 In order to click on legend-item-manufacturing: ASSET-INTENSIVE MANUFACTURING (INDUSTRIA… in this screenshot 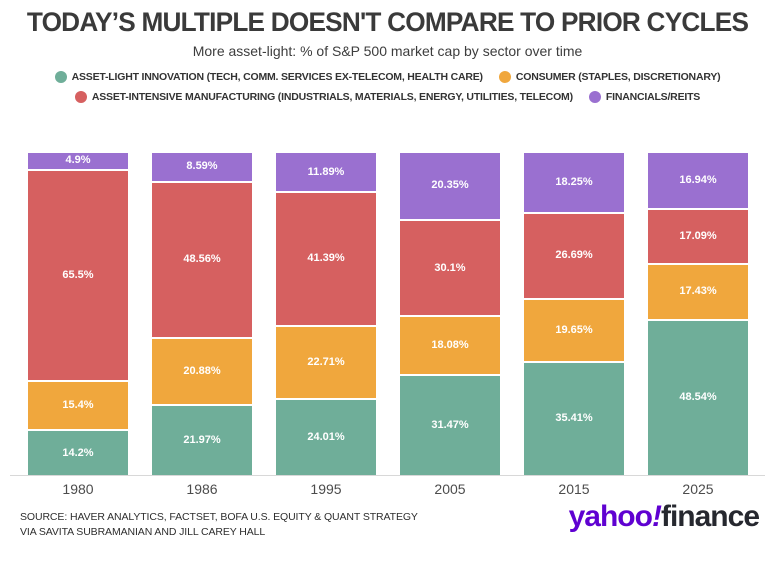, I will do `click(323, 97)`.